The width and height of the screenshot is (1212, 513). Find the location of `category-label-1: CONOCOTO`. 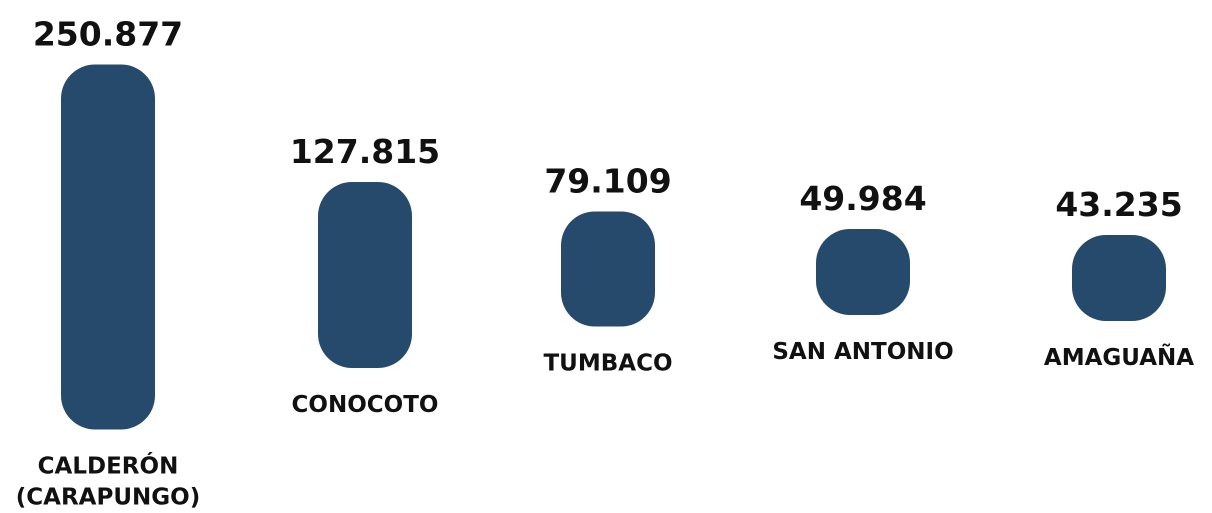

category-label-1: CONOCOTO is located at coordinates (365, 405).